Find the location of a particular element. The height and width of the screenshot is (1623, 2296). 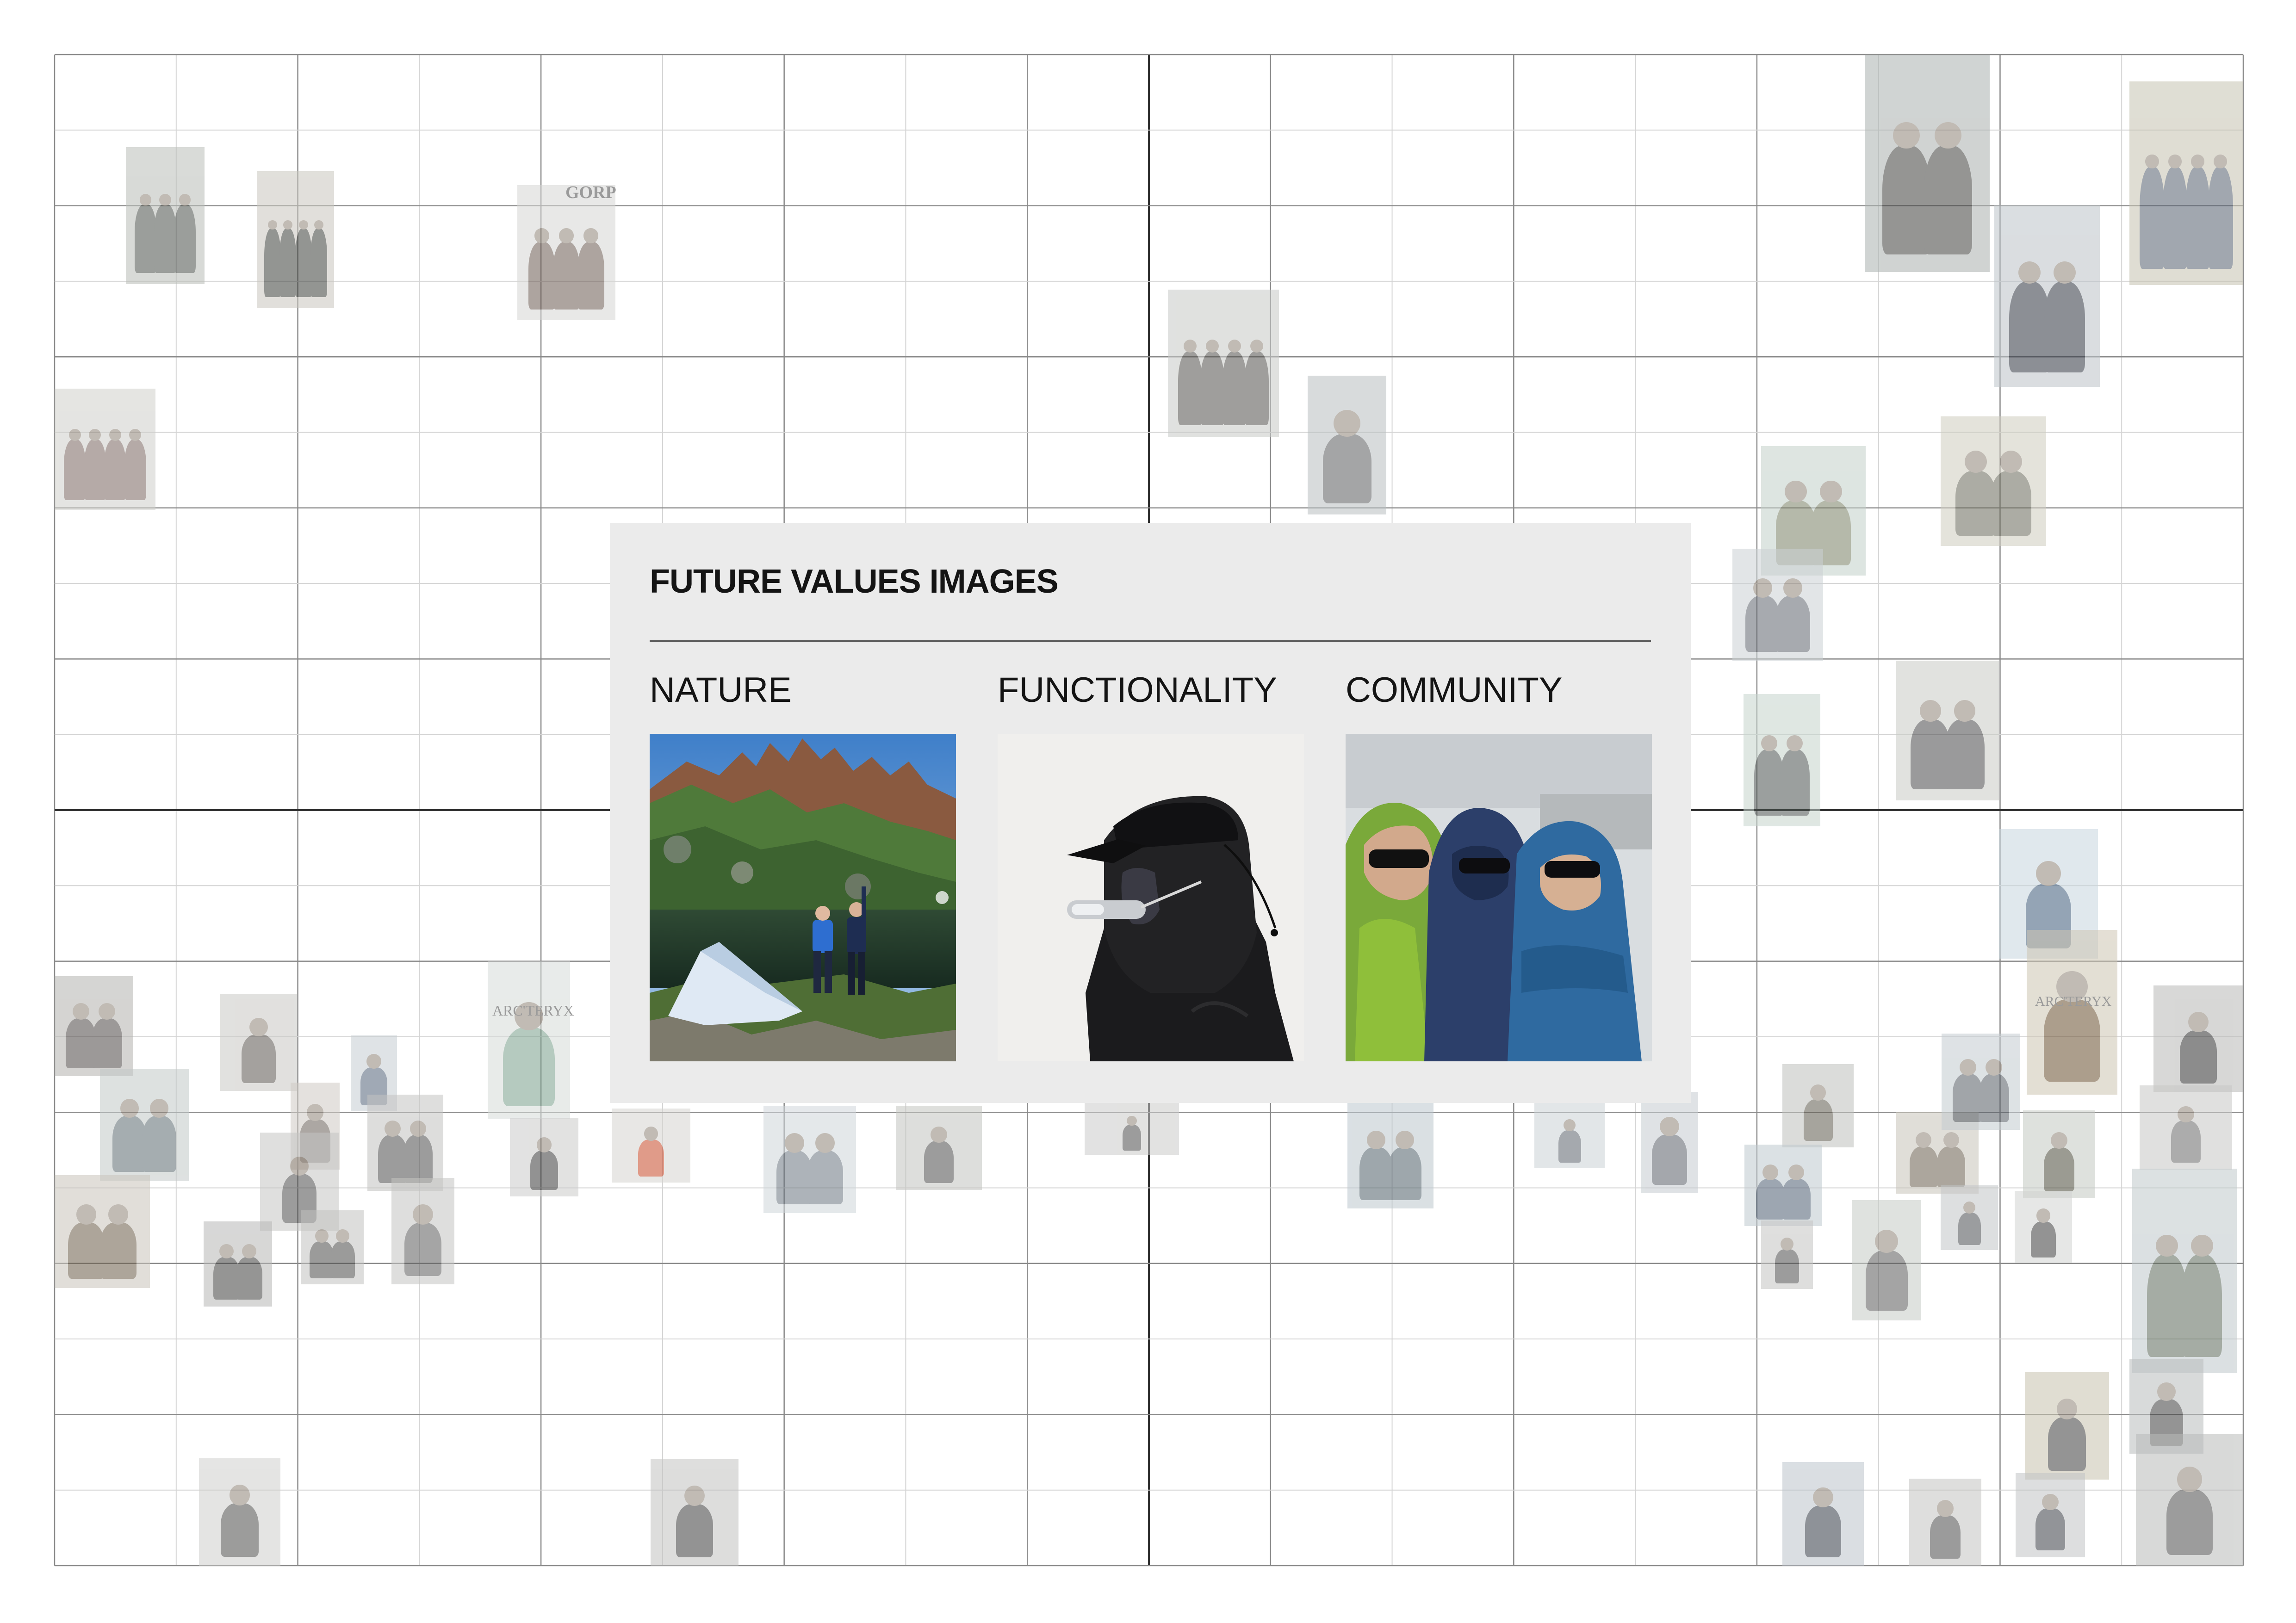

alpine-lake-tent-photo is located at coordinates (803, 897).